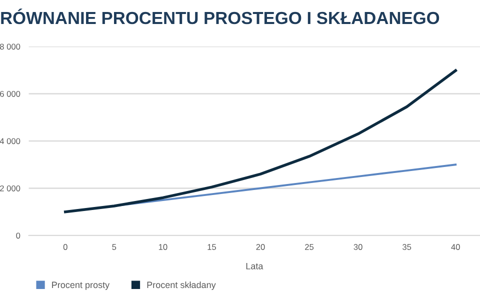 This screenshot has height=300, width=480. Describe the element at coordinates (455, 247) in the screenshot. I see `x-tick-label: 40` at that location.